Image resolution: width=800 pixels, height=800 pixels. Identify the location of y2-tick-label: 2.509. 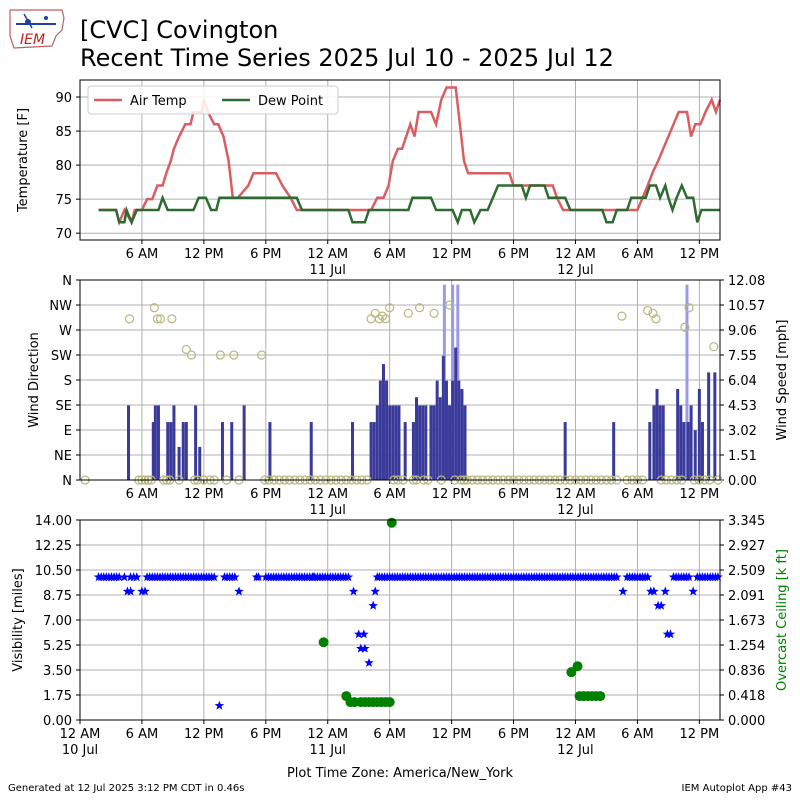
(746, 571).